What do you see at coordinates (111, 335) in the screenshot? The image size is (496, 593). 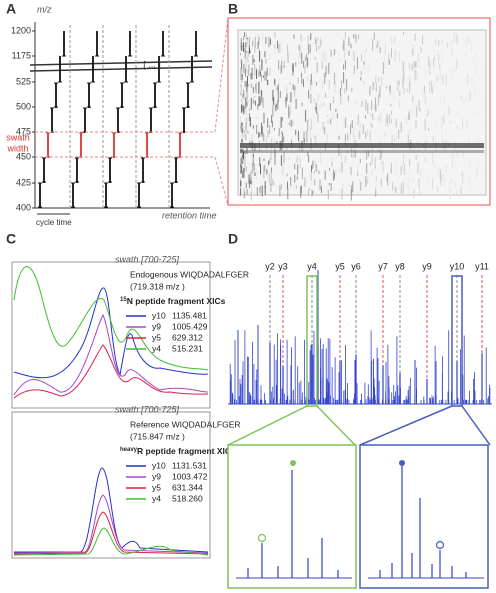 I see `chart-frame` at bounding box center [111, 335].